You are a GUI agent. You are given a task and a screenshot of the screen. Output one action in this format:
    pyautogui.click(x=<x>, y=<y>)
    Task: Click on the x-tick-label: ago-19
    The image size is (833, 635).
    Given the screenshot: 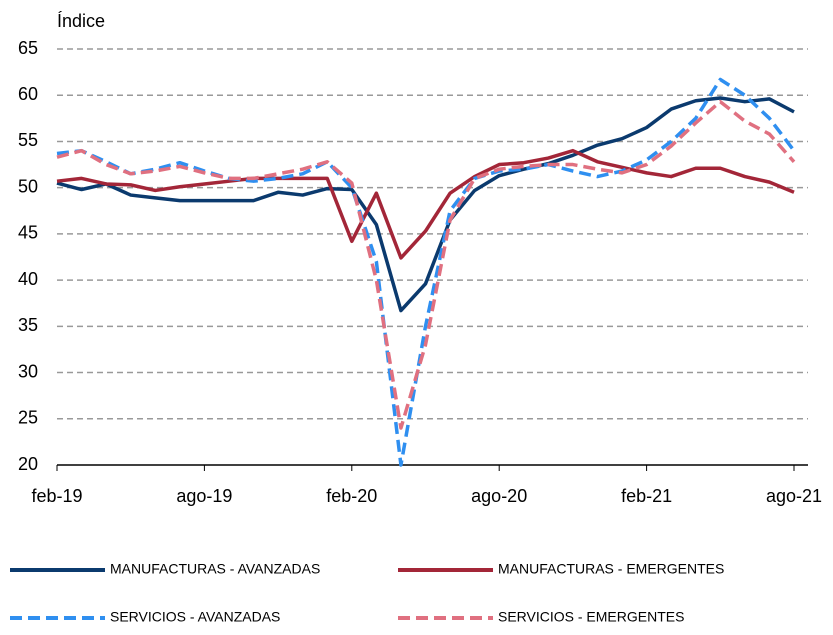 What is the action you would take?
    pyautogui.click(x=204, y=496)
    